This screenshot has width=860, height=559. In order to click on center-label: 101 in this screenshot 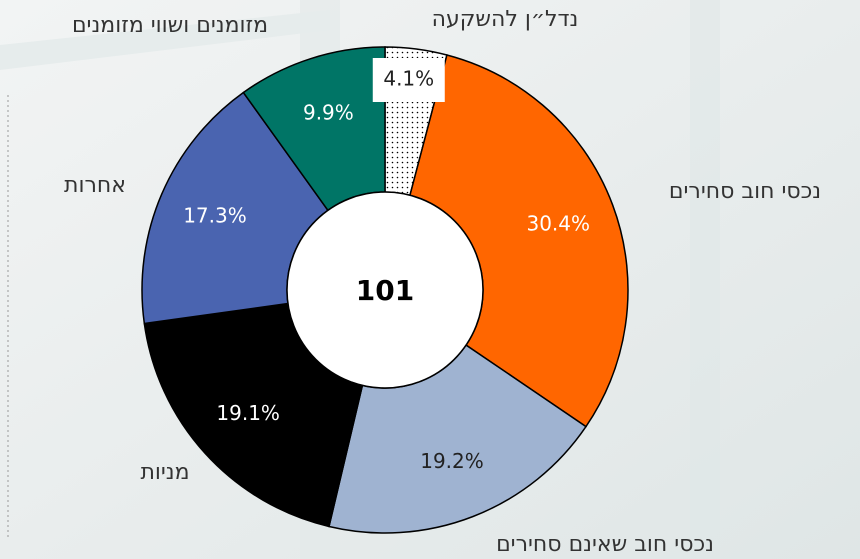, I will do `click(385, 290)`.